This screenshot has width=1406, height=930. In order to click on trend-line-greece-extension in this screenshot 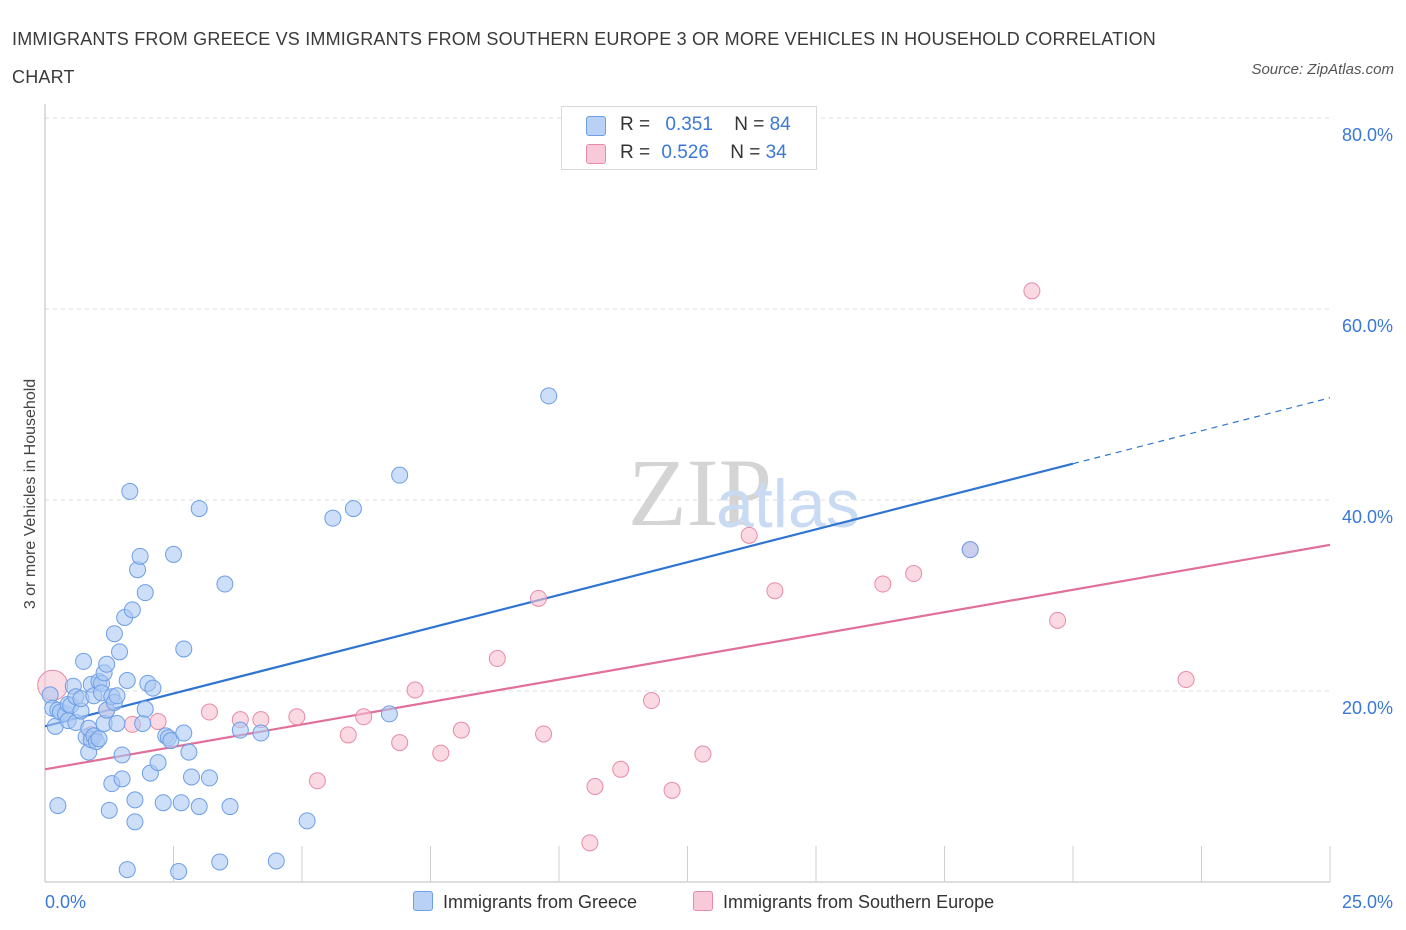, I will do `click(1201, 431)`.